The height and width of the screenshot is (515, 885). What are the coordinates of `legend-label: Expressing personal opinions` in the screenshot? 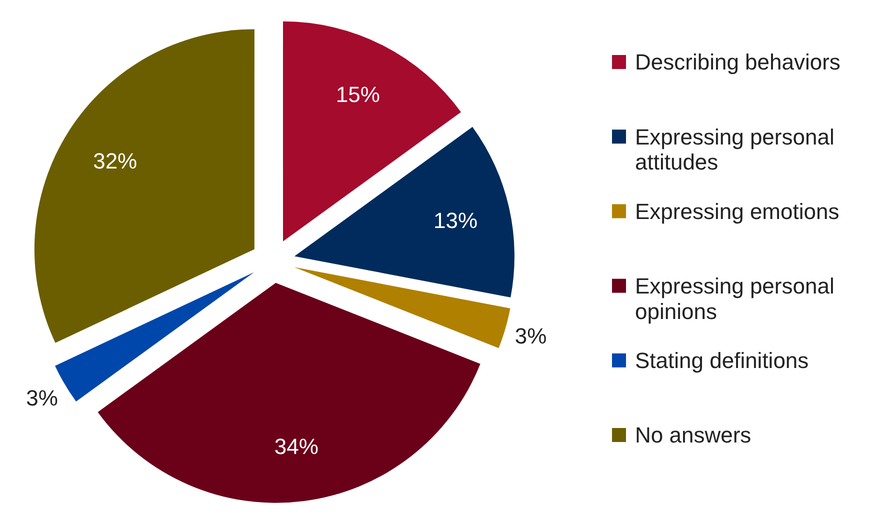 It's located at (734, 299).